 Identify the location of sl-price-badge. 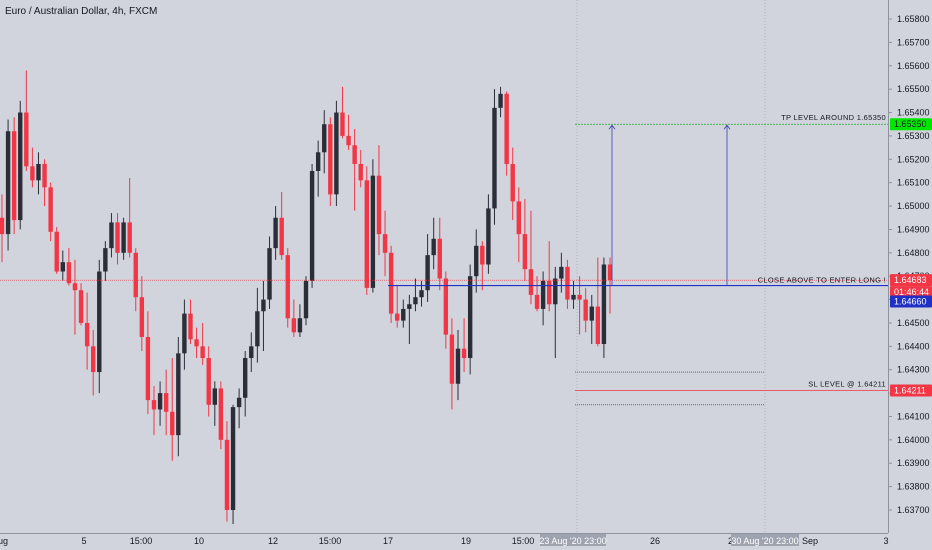
(911, 390).